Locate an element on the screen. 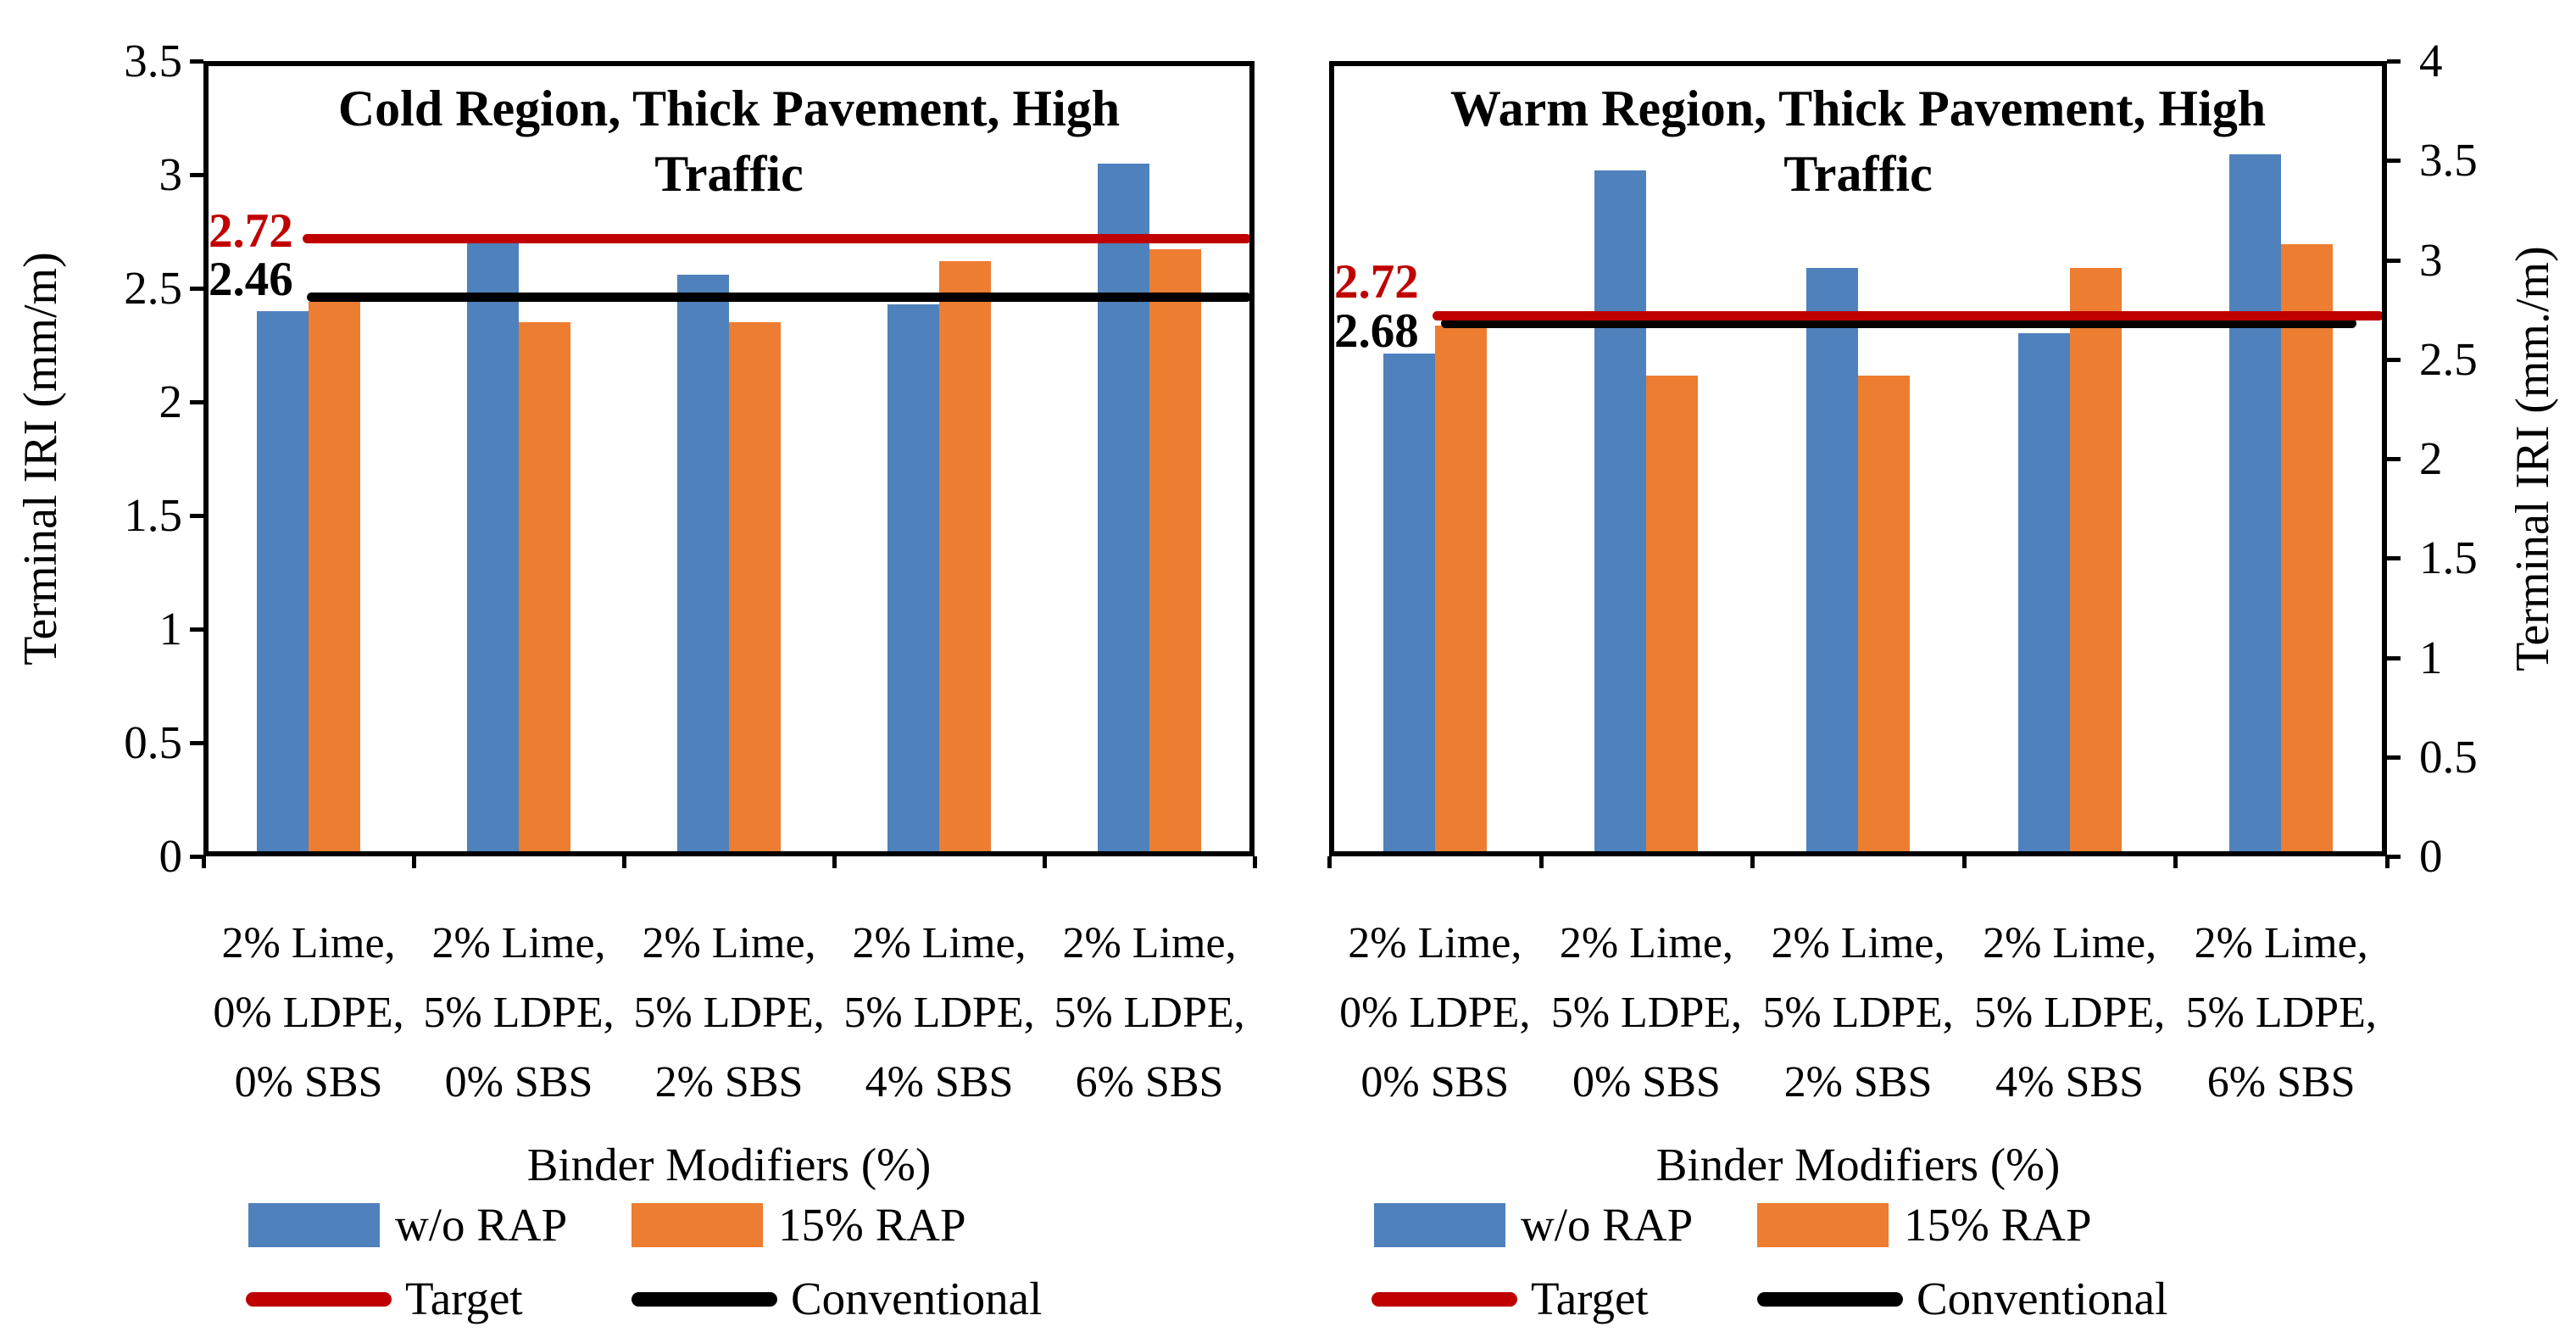 This screenshot has width=2576, height=1332. x-category-label: 2% Lime, 5% LDPE, 4% SBS is located at coordinates (2070, 1013).